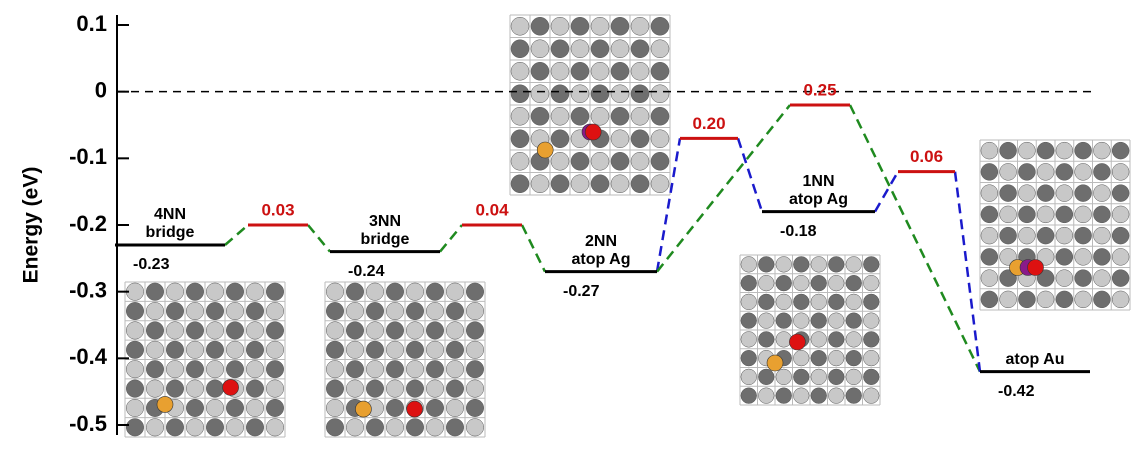 The height and width of the screenshot is (450, 1132). I want to click on y-tick-label: -0.1, so click(88, 156).